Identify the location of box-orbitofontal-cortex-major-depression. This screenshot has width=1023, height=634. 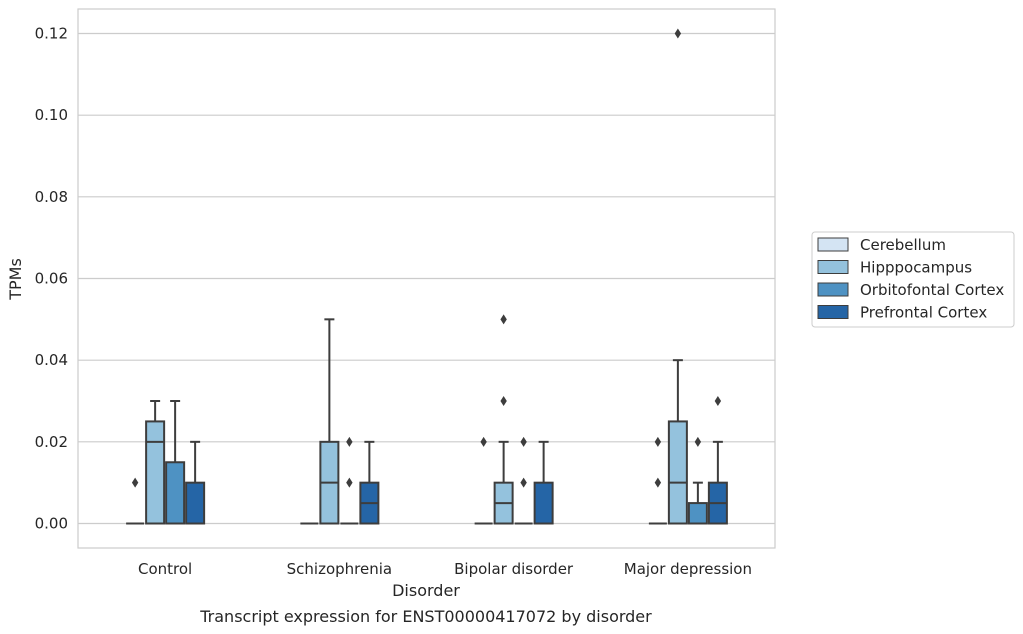
(697, 480).